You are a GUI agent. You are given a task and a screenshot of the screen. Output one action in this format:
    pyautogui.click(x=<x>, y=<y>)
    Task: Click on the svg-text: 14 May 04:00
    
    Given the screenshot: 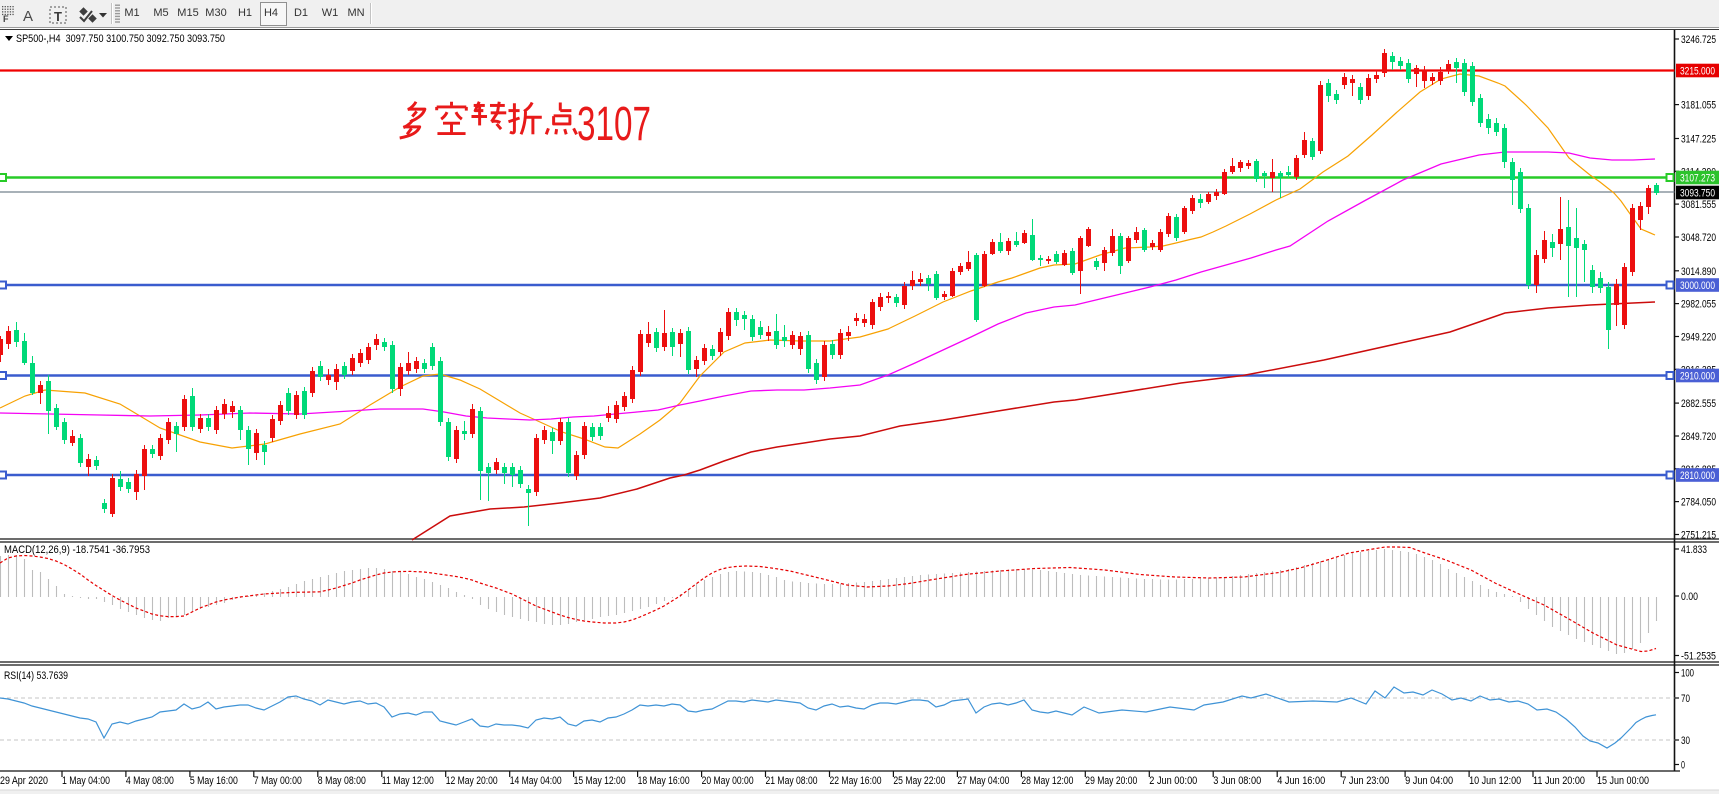 What is the action you would take?
    pyautogui.click(x=536, y=781)
    